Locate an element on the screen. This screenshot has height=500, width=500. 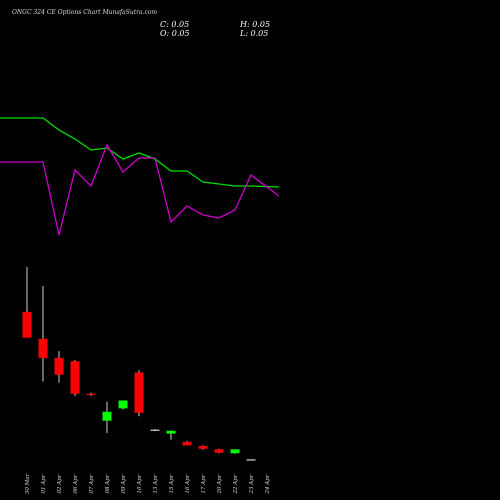
x-tick-label: 13 Apr is located at coordinates (156, 483).